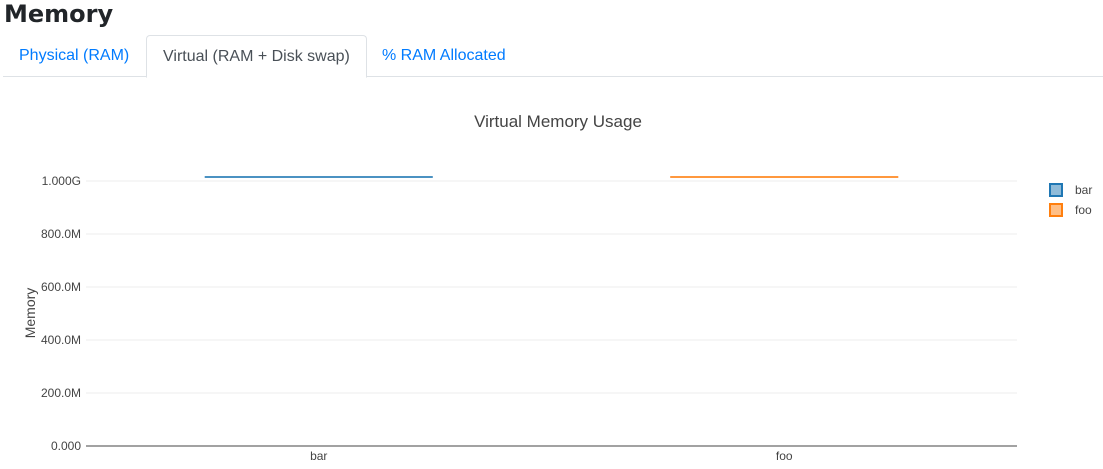 The height and width of the screenshot is (469, 1103). I want to click on legend-swatch-foo, so click(1056, 210).